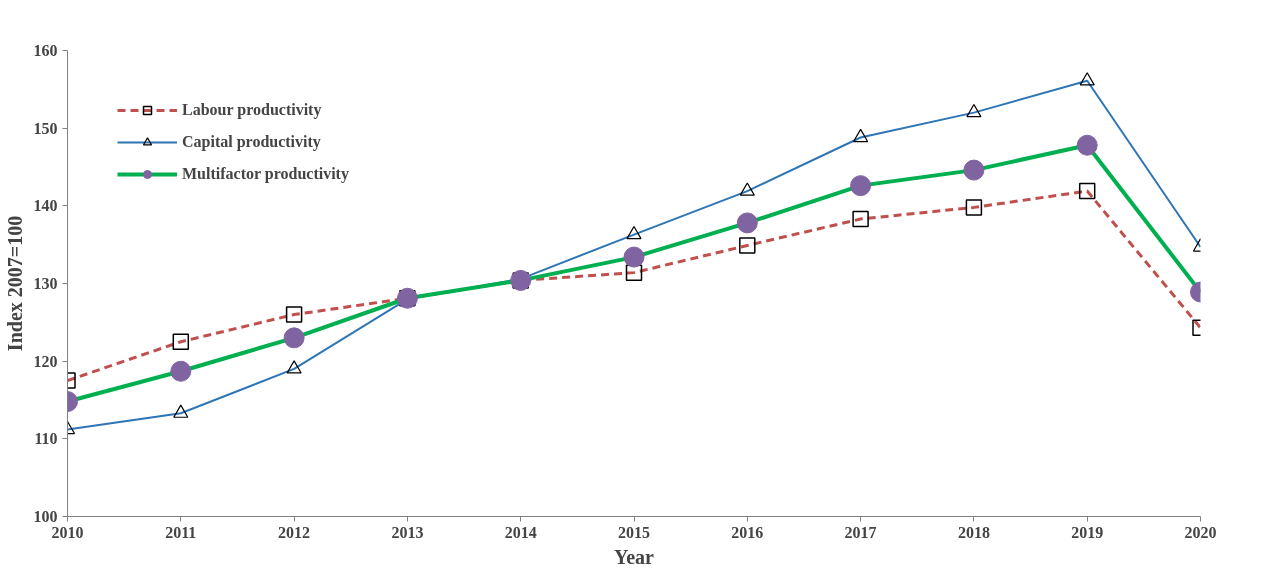 The width and height of the screenshot is (1278, 577). Describe the element at coordinates (251, 142) in the screenshot. I see `legend-label: Capital productivity` at that location.